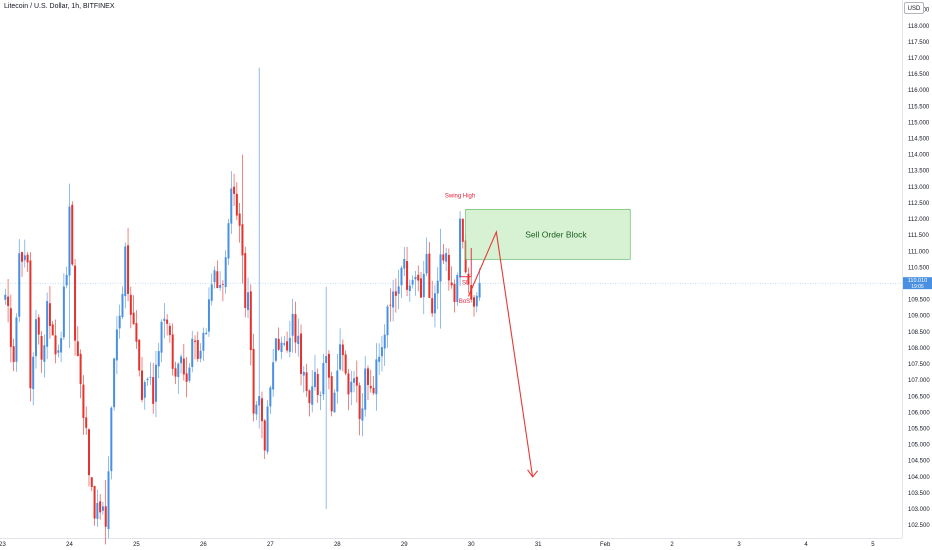  Describe the element at coordinates (538, 545) in the screenshot. I see `x-tick-label: 31` at that location.